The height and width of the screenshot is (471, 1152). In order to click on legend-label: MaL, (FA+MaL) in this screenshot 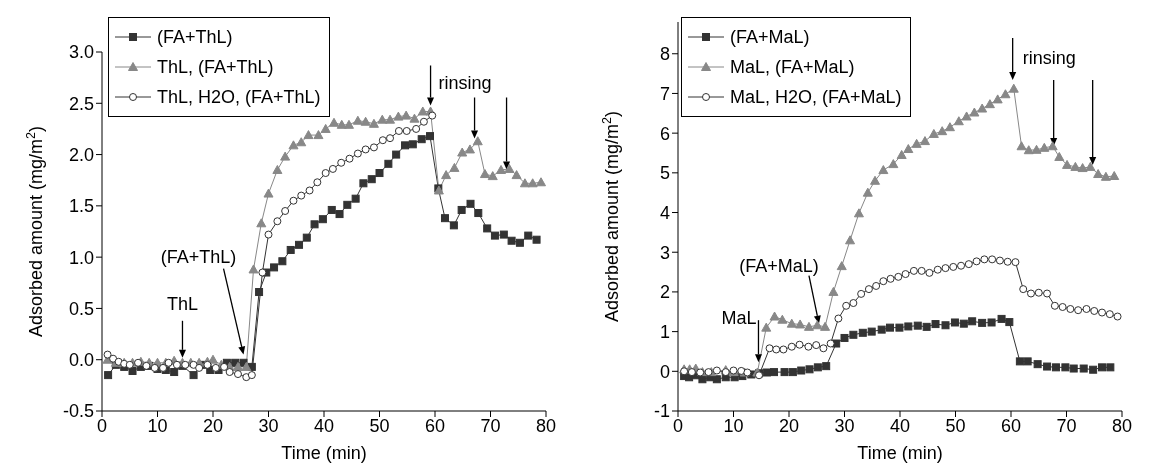, I will do `click(792, 67)`.